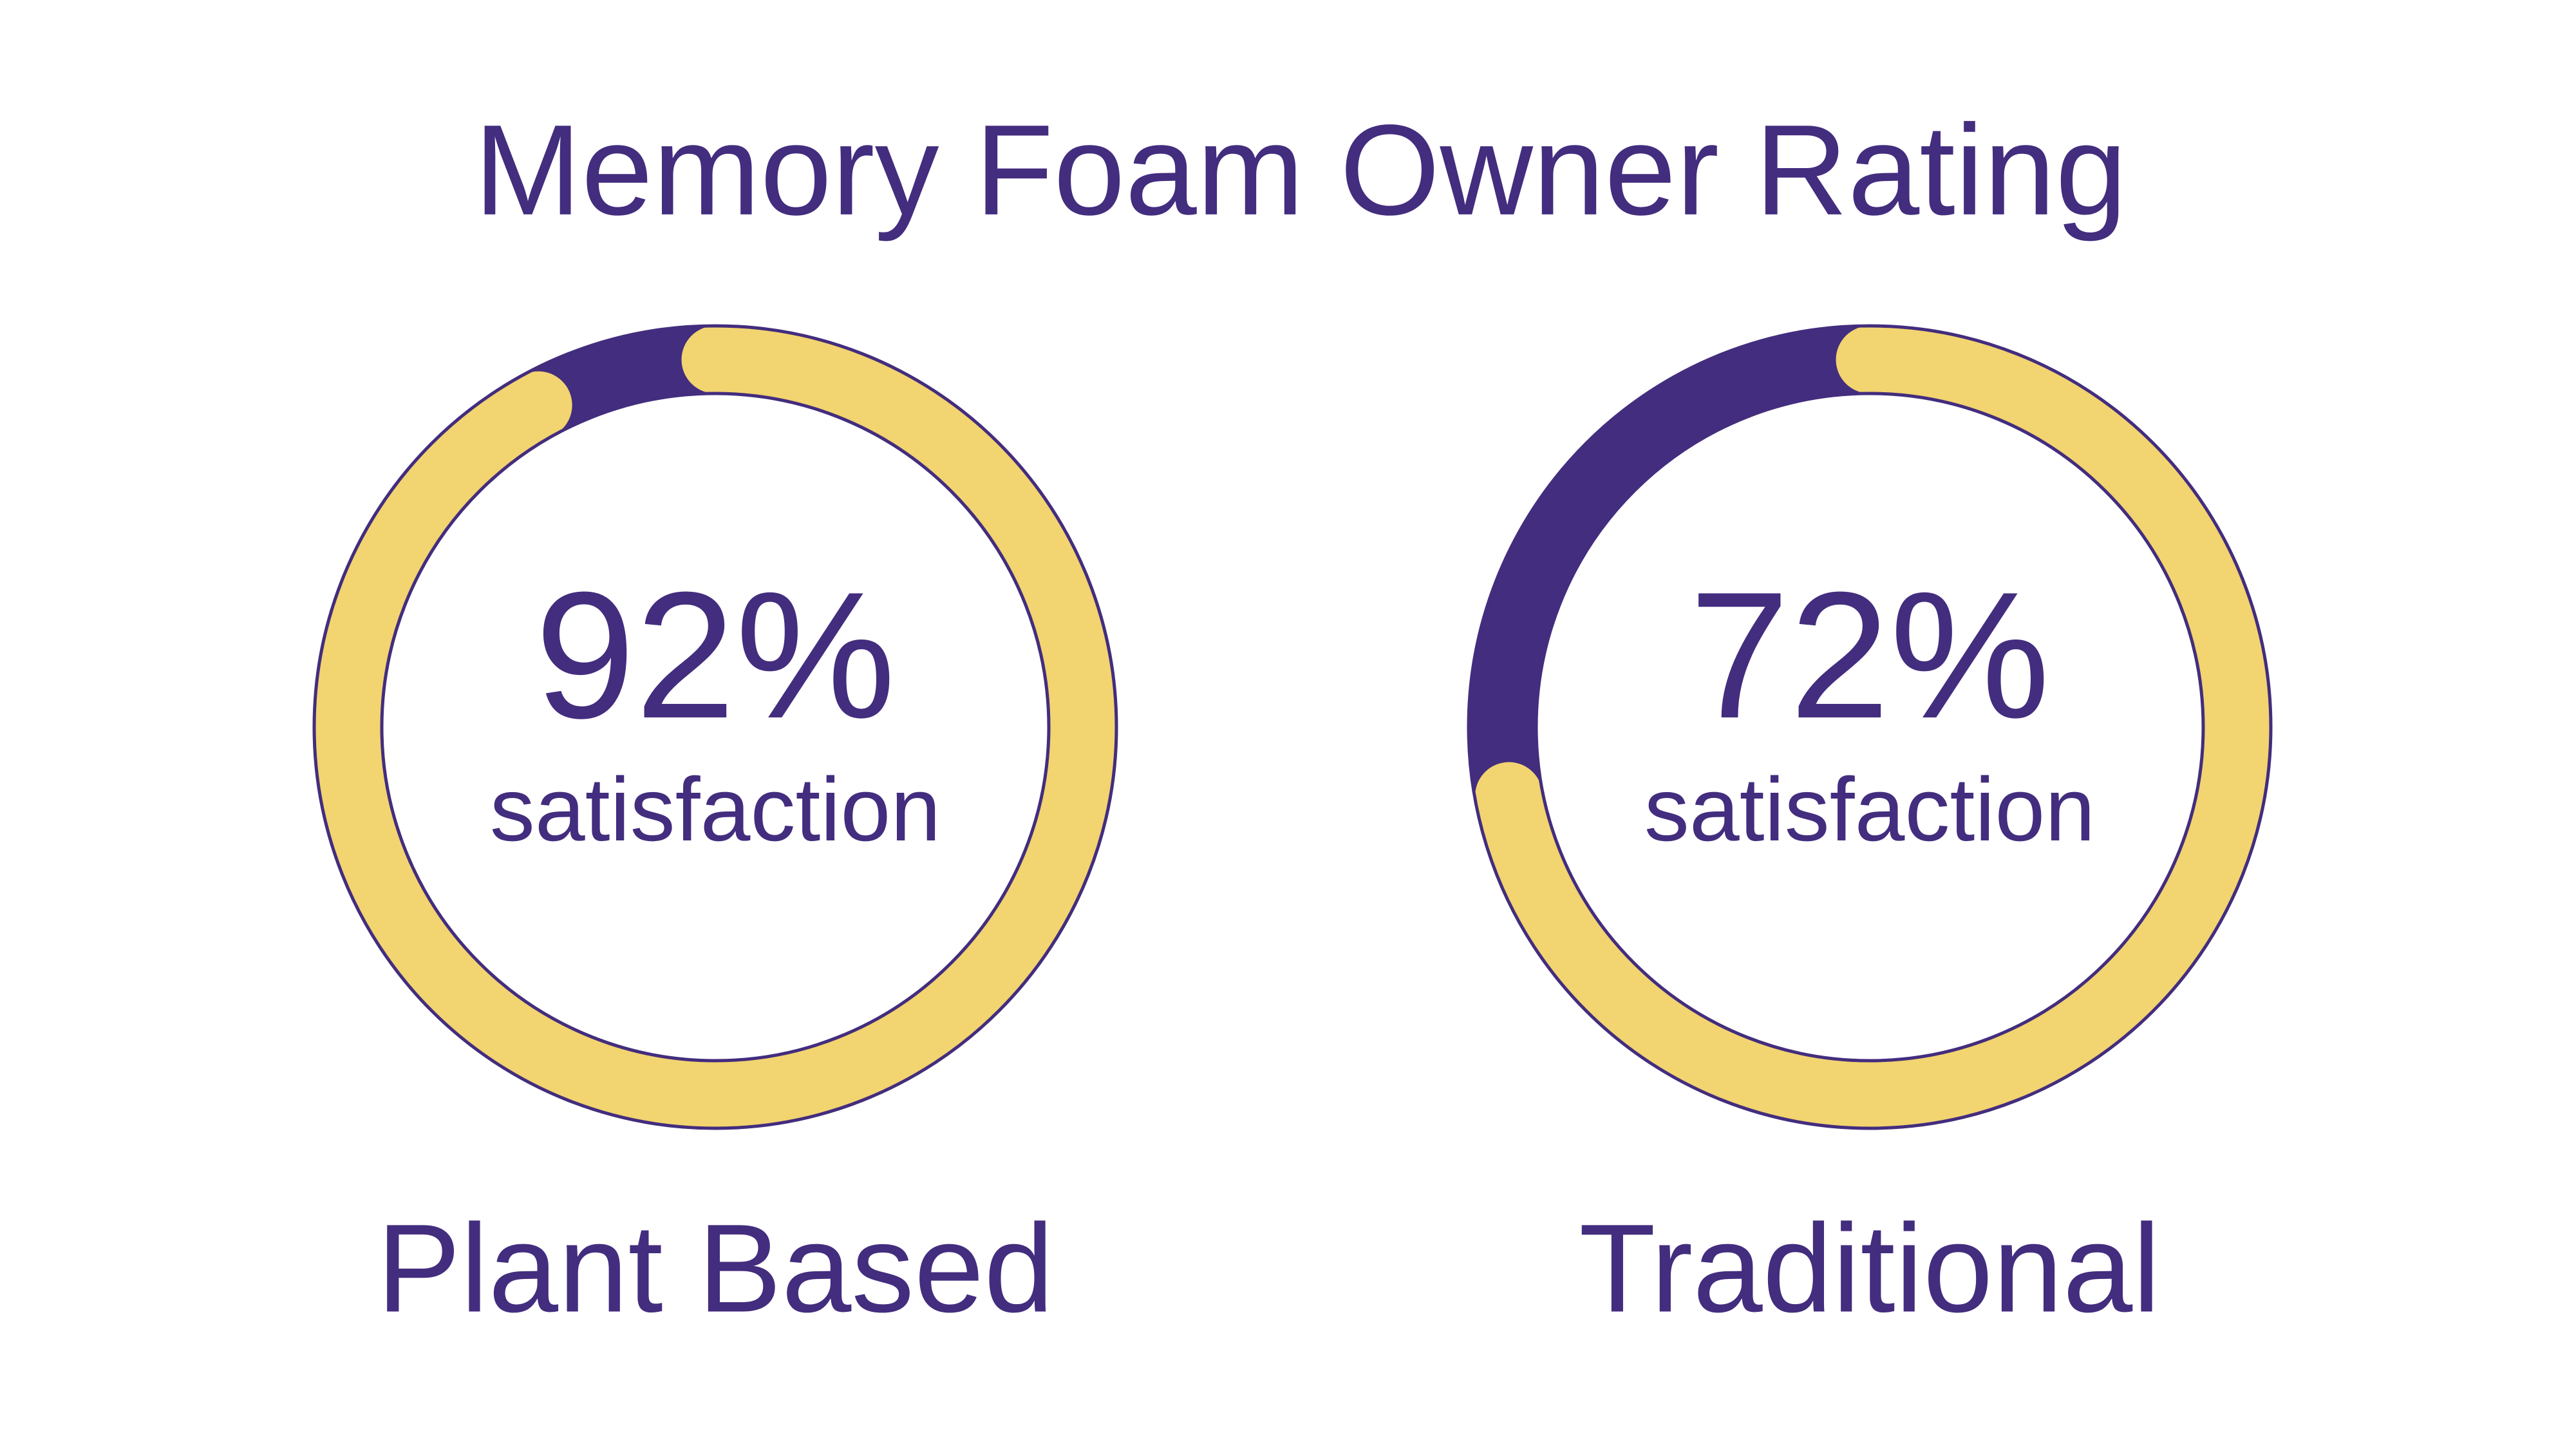  I want to click on chart-title: Memory Foam Owner Rating, so click(1300, 170).